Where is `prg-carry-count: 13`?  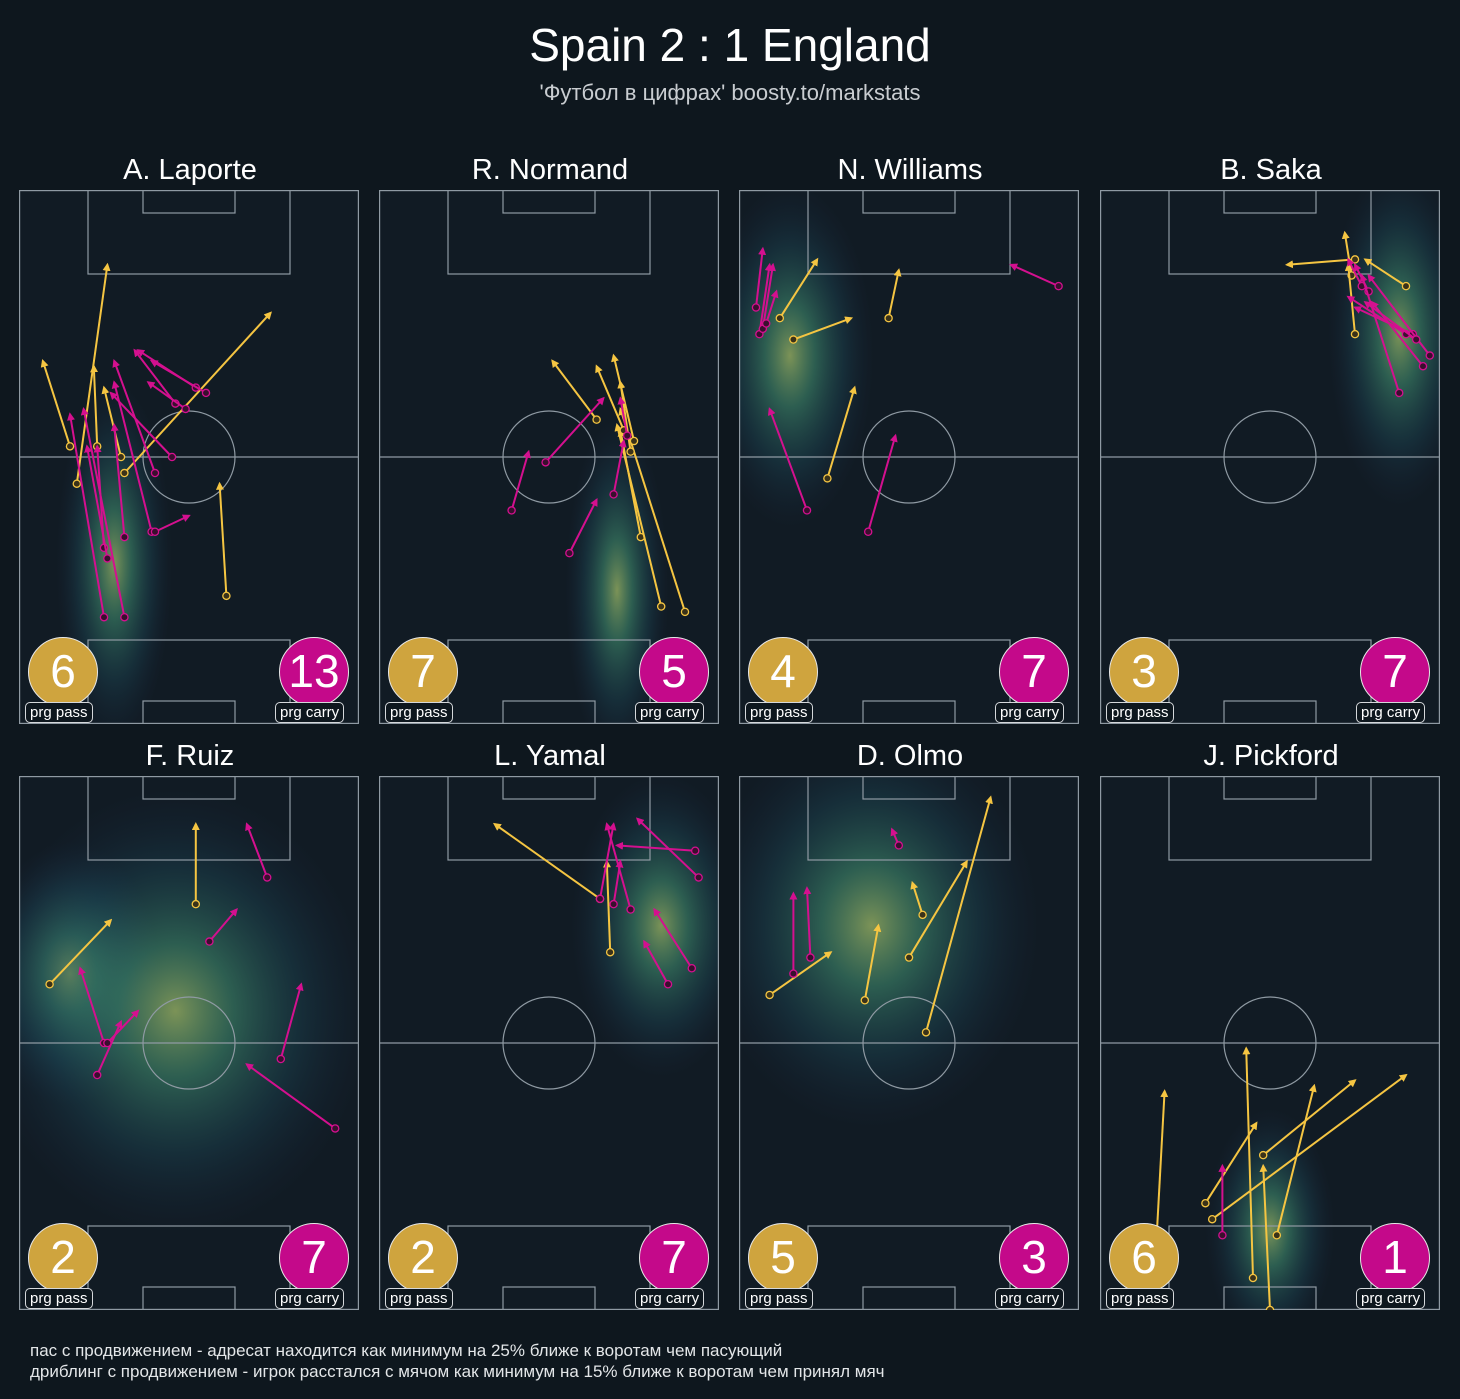 prg-carry-count: 13 is located at coordinates (314, 672).